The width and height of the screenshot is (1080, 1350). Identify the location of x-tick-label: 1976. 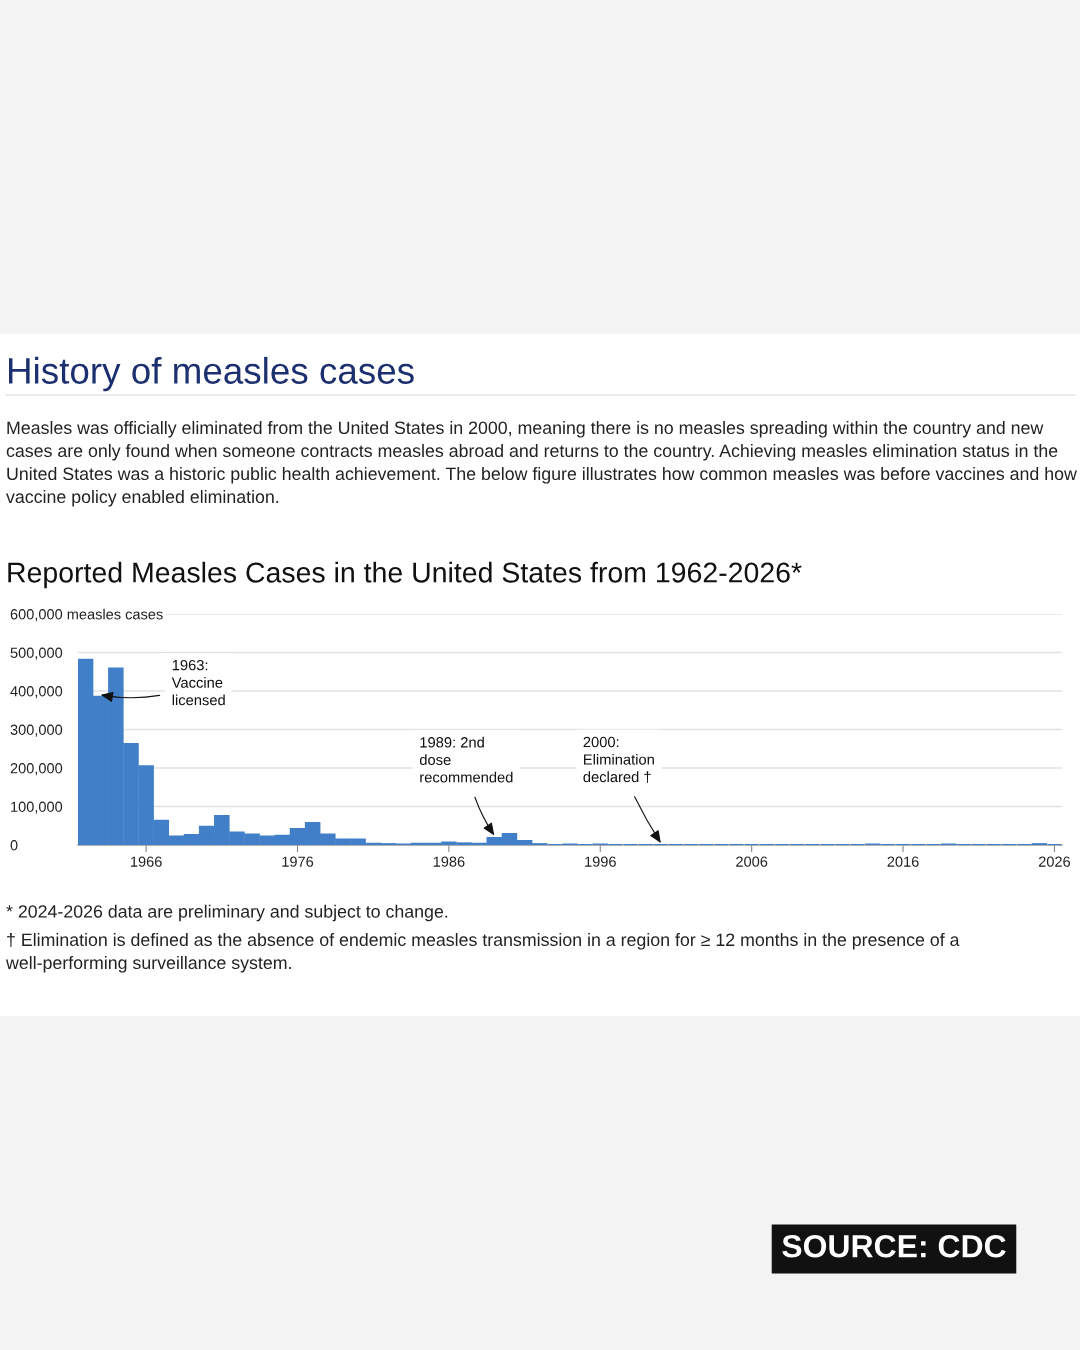
(298, 861).